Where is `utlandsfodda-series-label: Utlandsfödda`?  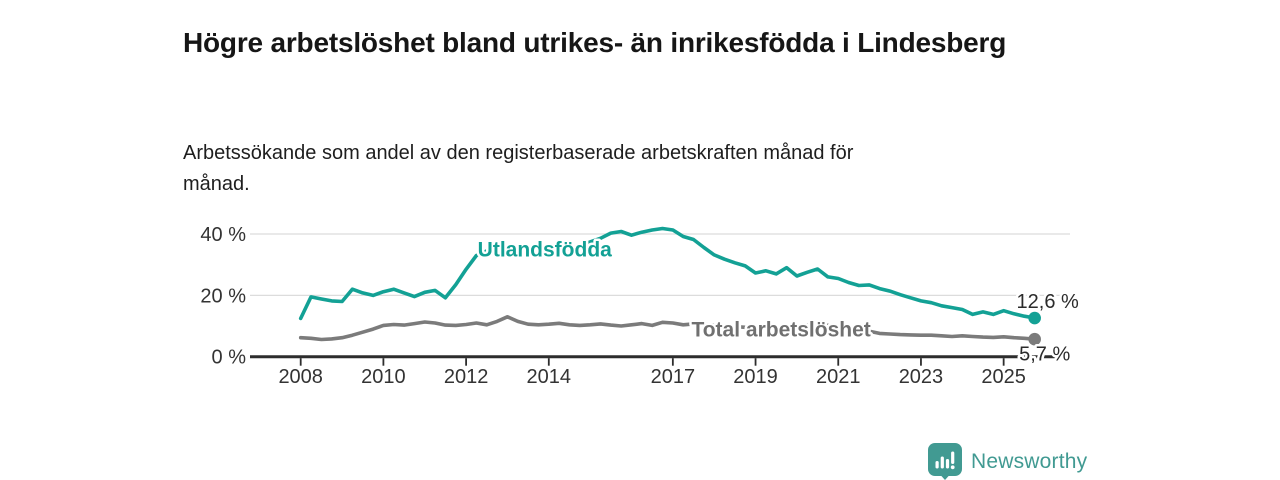 utlandsfodda-series-label: Utlandsfödda is located at coordinates (545, 250).